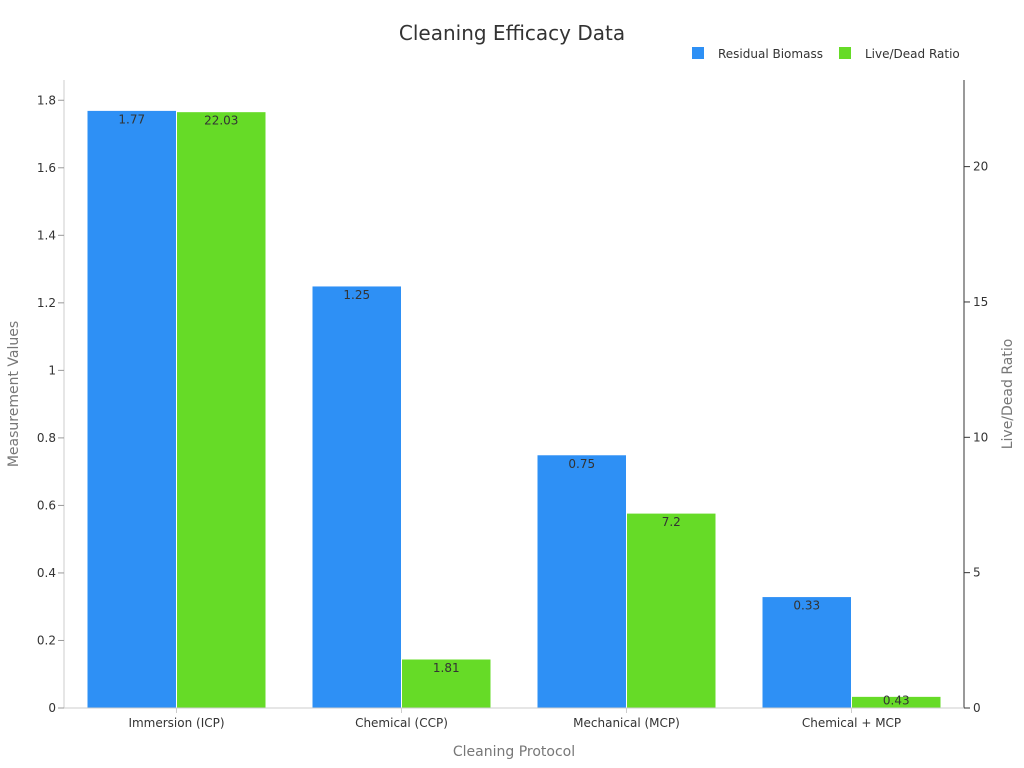 Image resolution: width=1024 pixels, height=768 pixels. What do you see at coordinates (806, 606) in the screenshot?
I see `data-label: 0.33` at bounding box center [806, 606].